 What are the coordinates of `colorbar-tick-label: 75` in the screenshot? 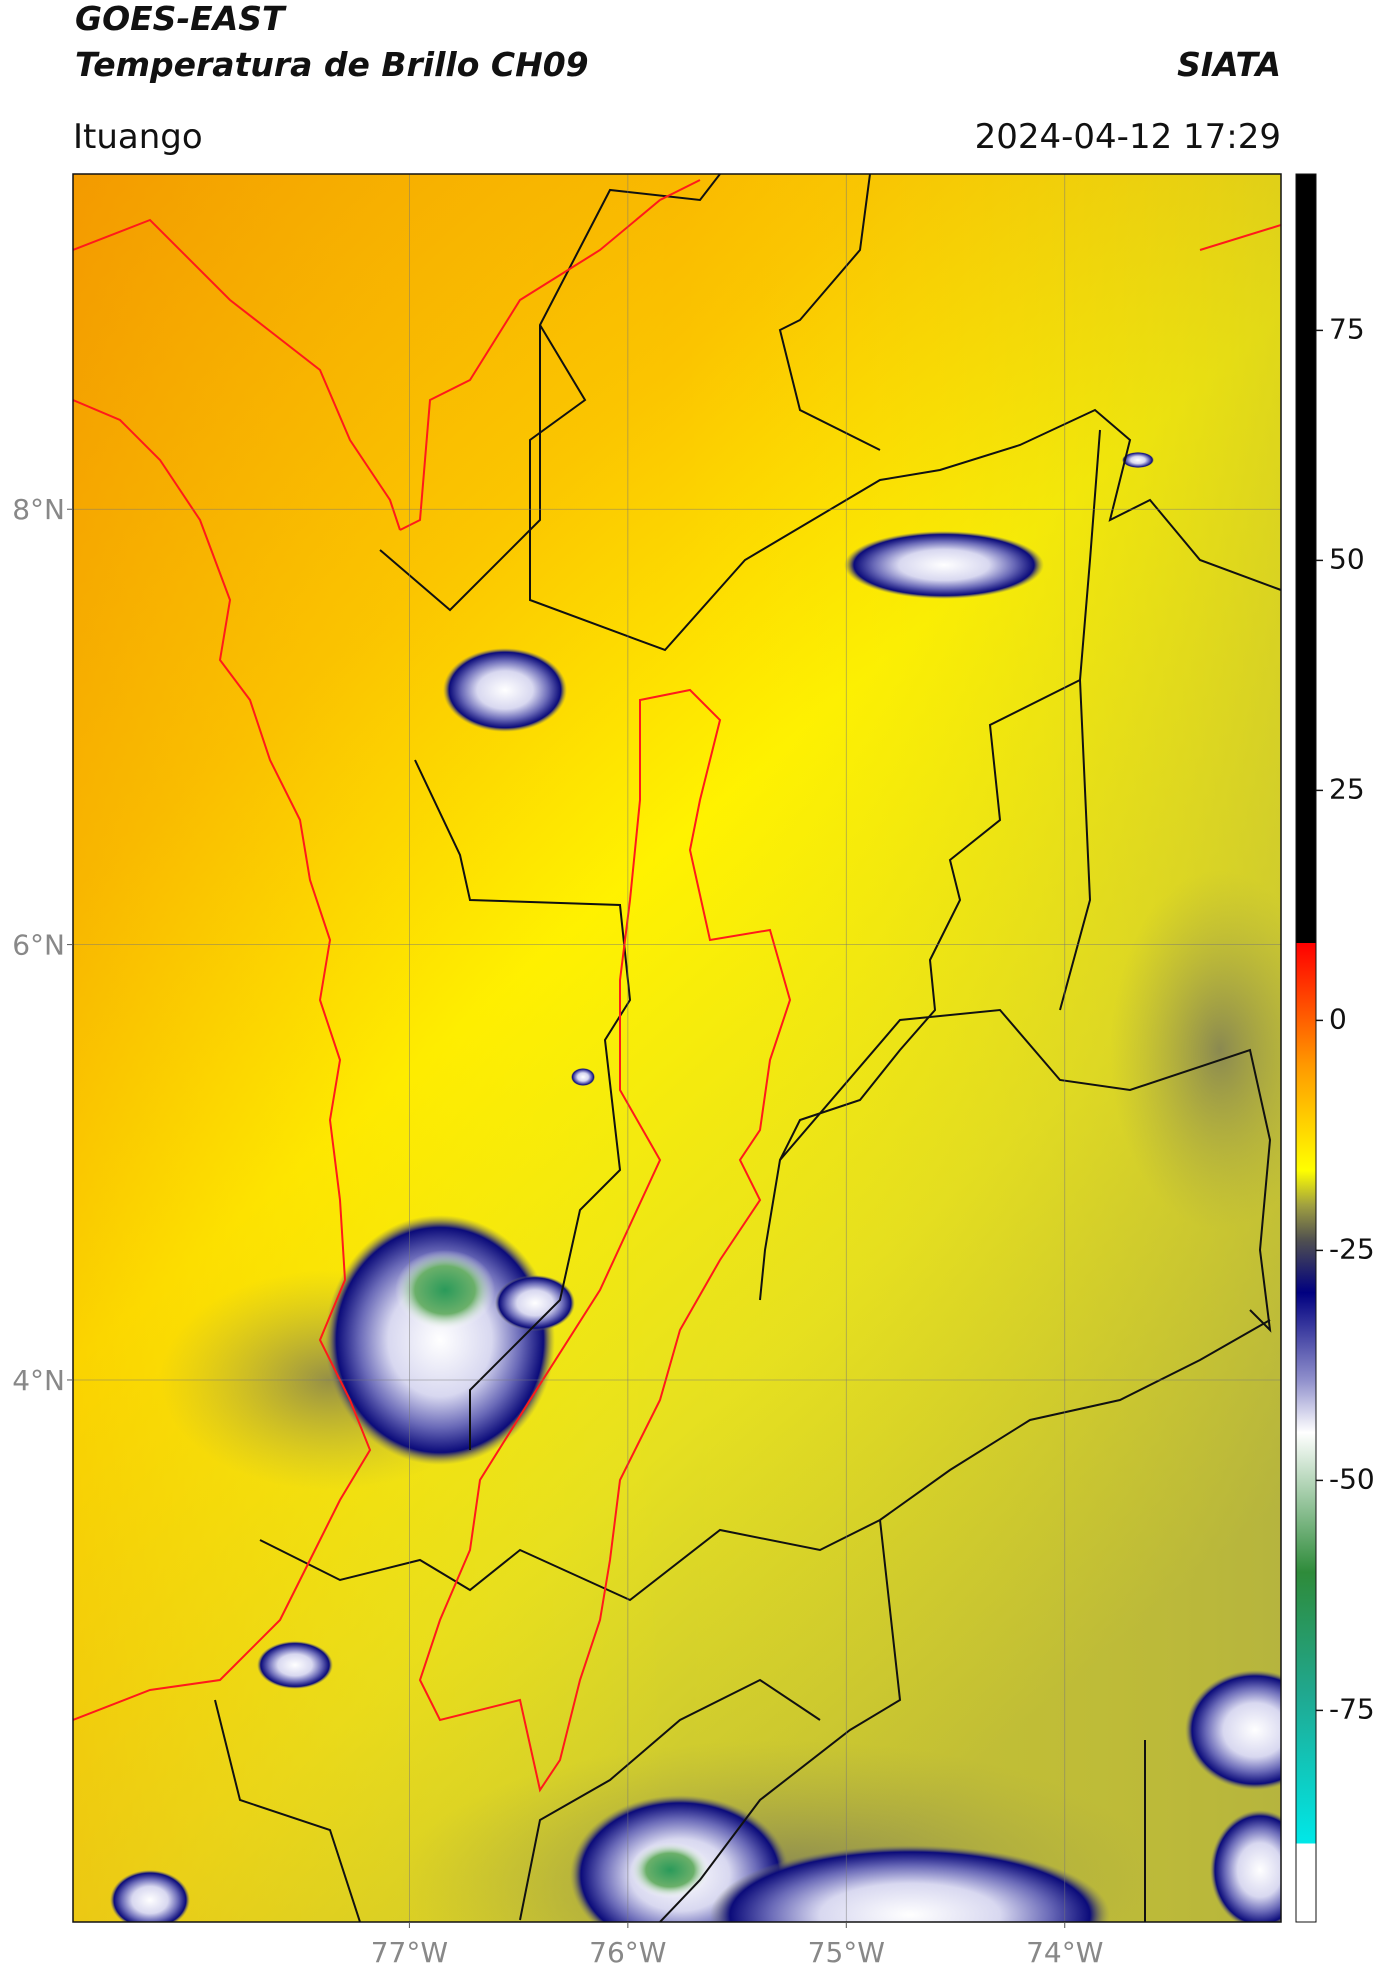 It's located at (1347, 328).